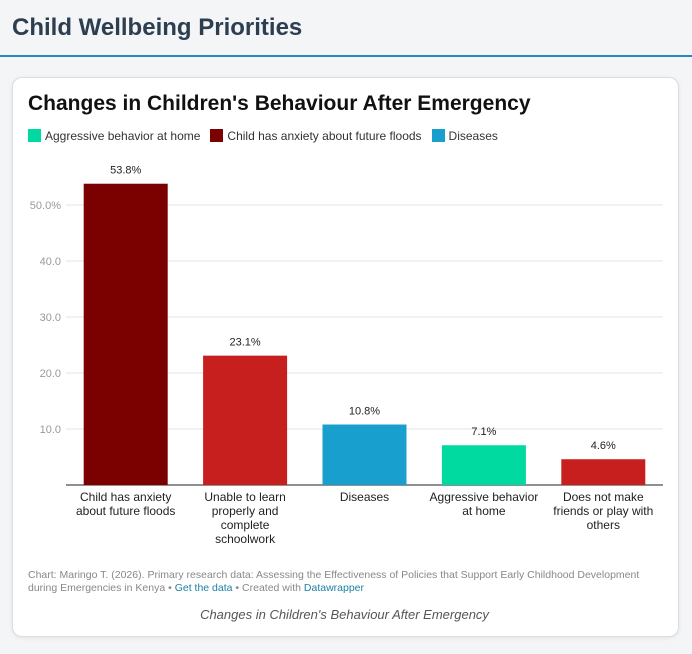 This screenshot has height=654, width=692. What do you see at coordinates (50, 430) in the screenshot?
I see `y-tick-label: 10.0` at bounding box center [50, 430].